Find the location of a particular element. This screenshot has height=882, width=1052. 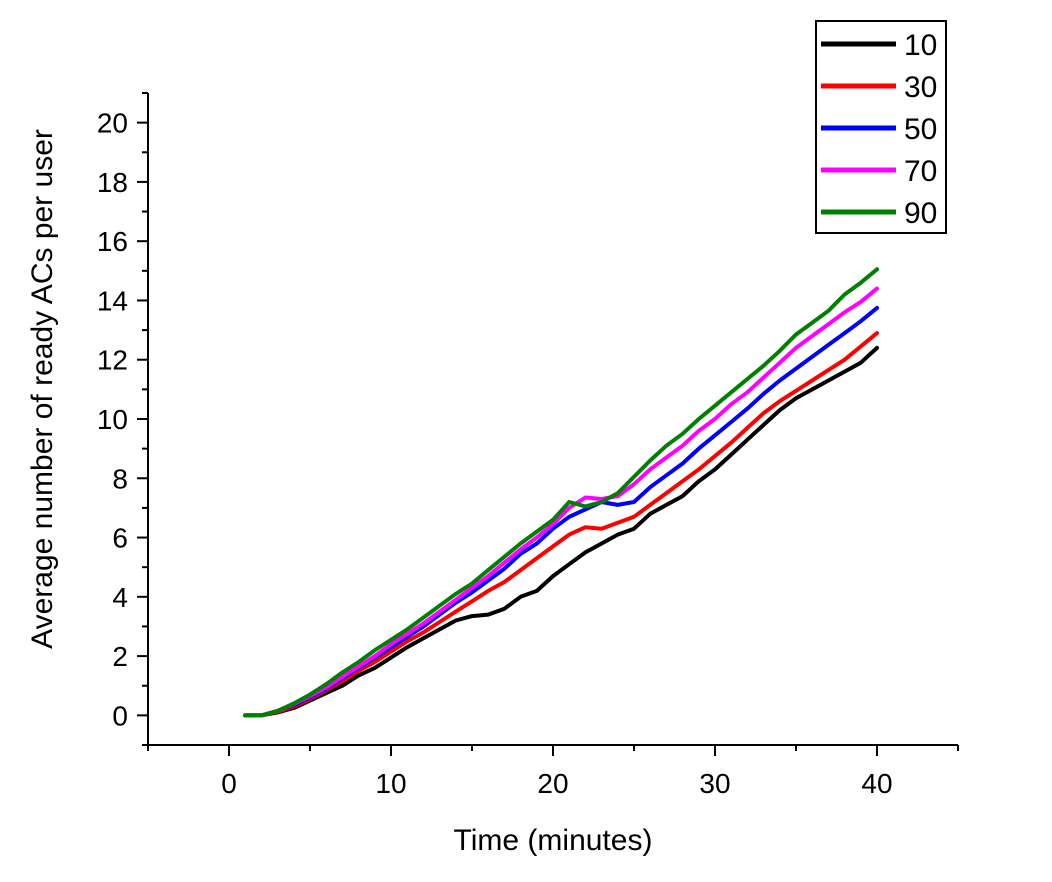

y-tick-label: 16 is located at coordinates (112, 241).